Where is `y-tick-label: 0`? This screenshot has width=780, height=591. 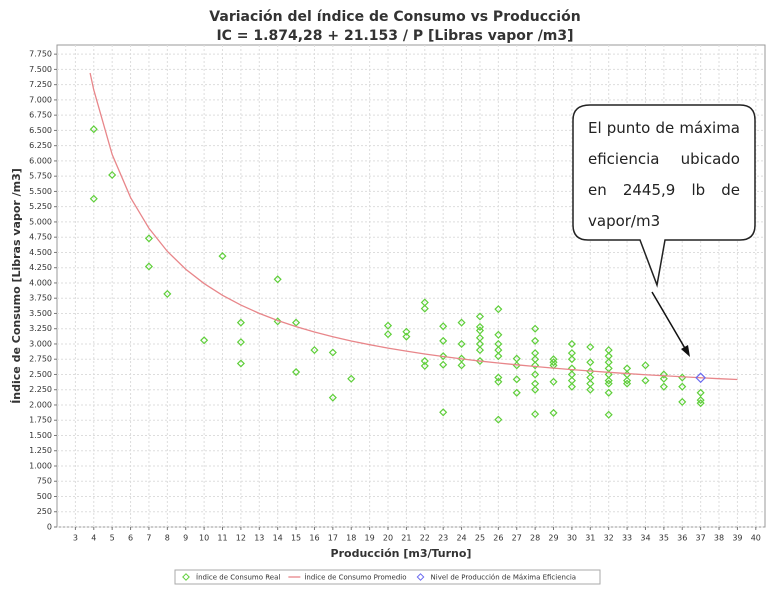 y-tick-label: 0 is located at coordinates (49, 527).